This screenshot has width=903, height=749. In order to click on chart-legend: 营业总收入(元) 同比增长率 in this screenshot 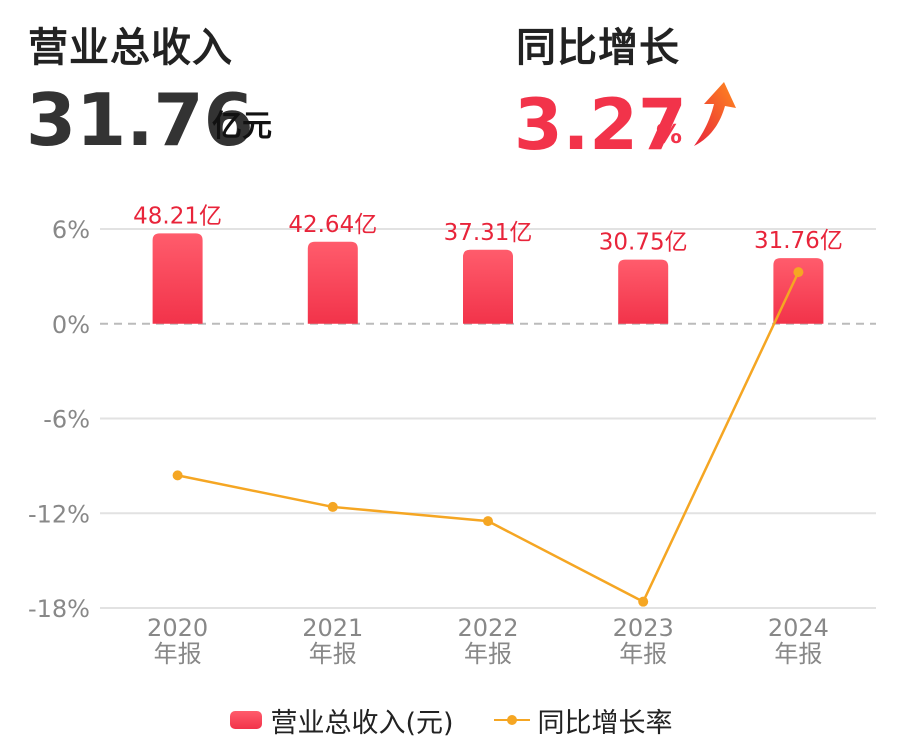, I will do `click(451, 720)`.